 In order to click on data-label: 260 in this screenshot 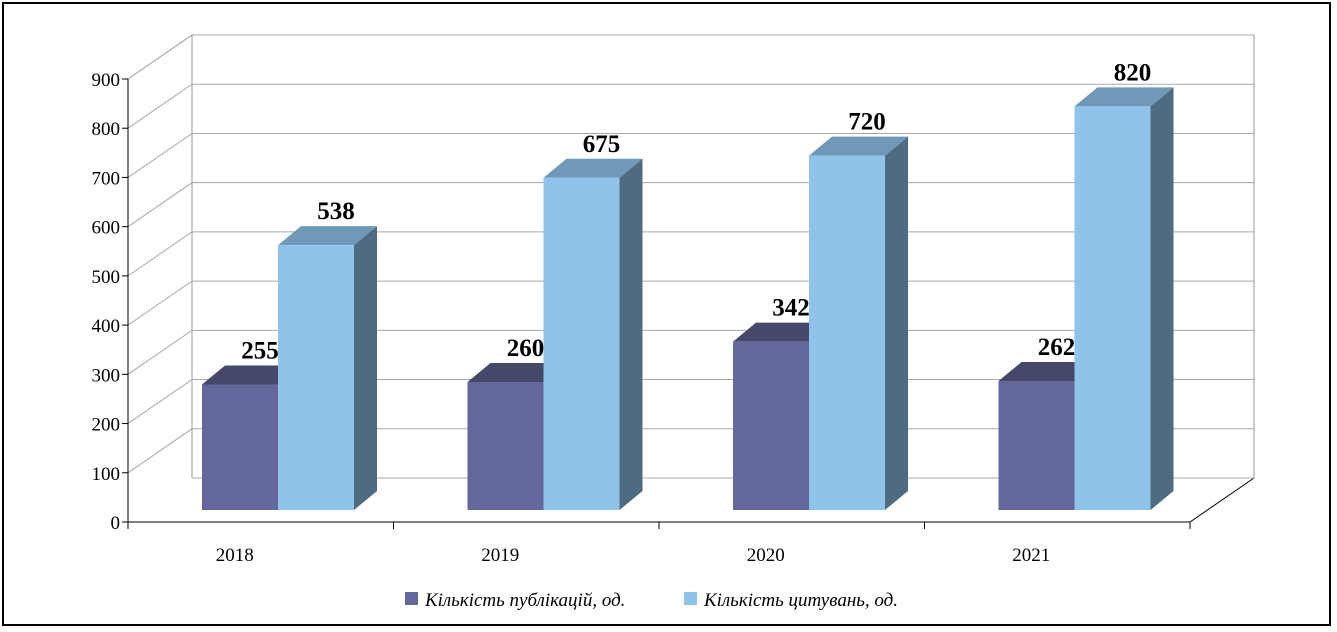, I will do `click(526, 348)`.